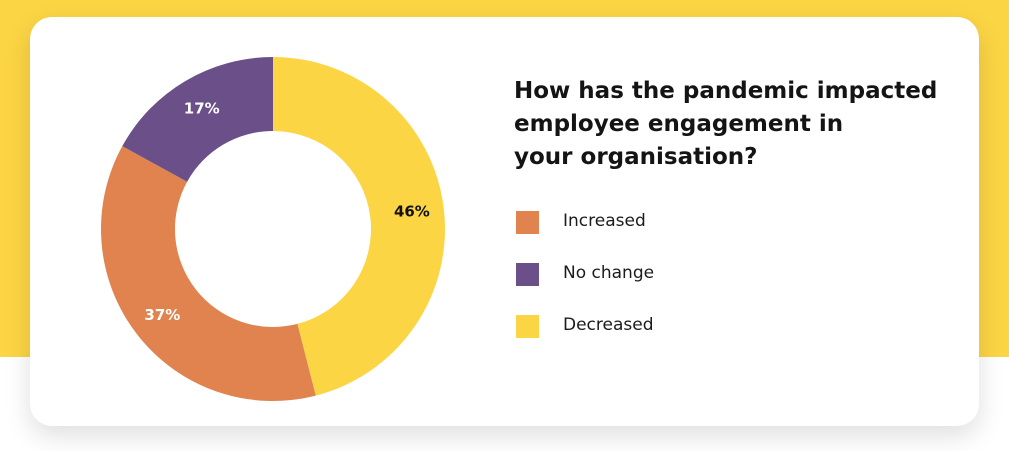 The image size is (1009, 451). What do you see at coordinates (197, 119) in the screenshot?
I see `donut-slice-no-change` at bounding box center [197, 119].